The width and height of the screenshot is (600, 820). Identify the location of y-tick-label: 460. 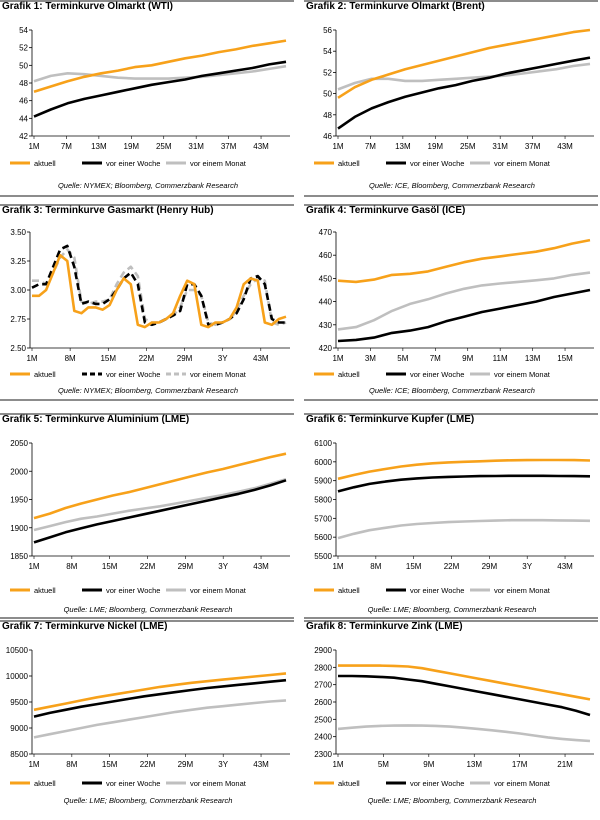
(326, 255).